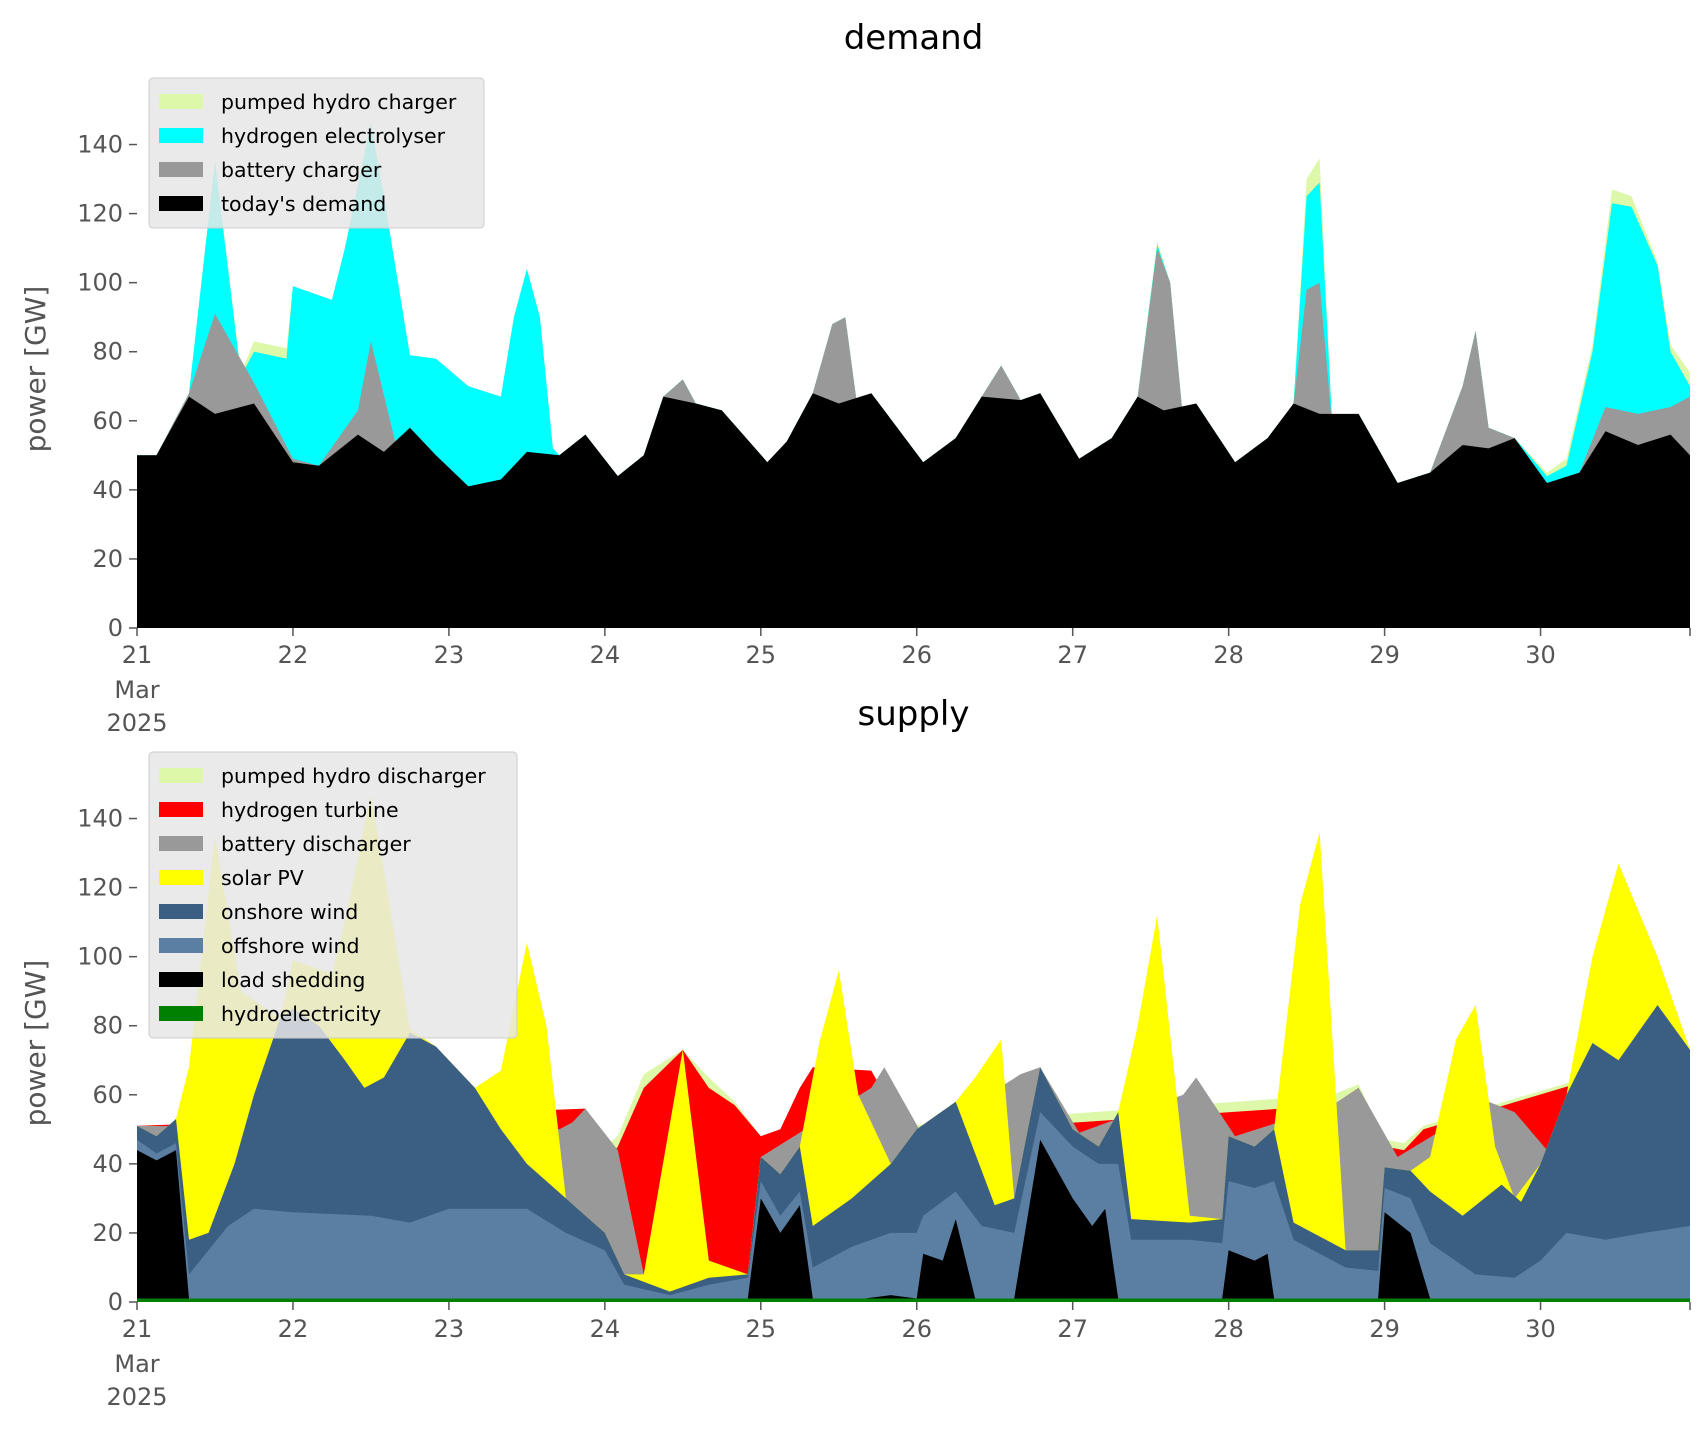 Image resolution: width=1706 pixels, height=1435 pixels. What do you see at coordinates (35, 369) in the screenshot?
I see `demand-y-axis-label: power [GW]` at bounding box center [35, 369].